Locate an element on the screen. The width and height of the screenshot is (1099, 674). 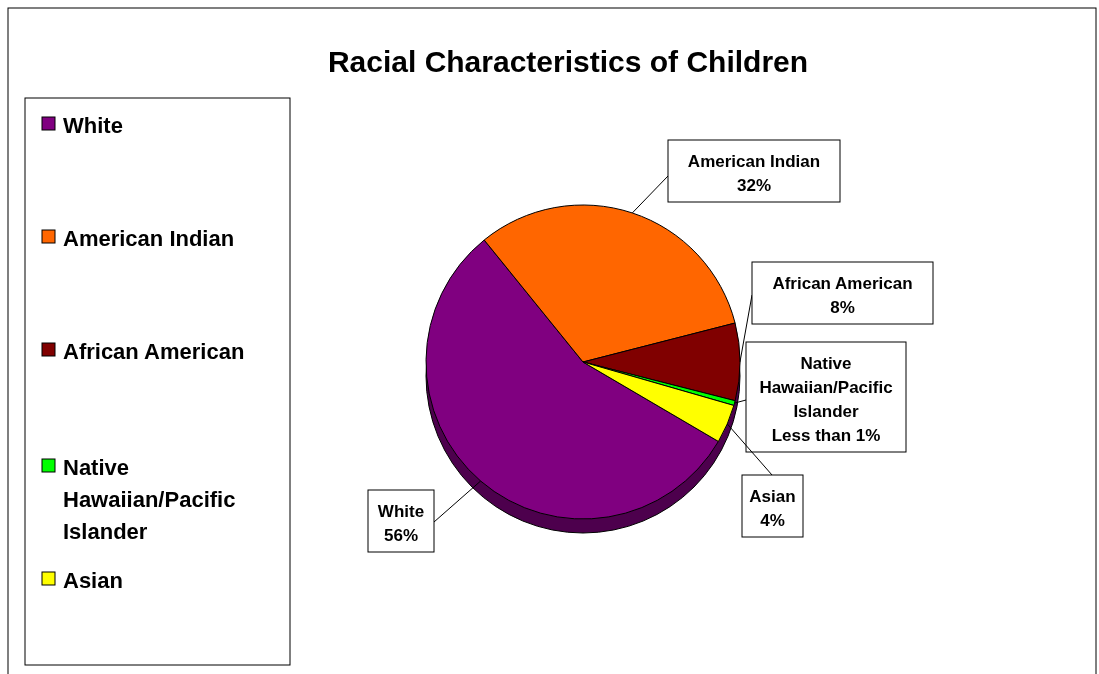
slice-label: White is located at coordinates (401, 511).